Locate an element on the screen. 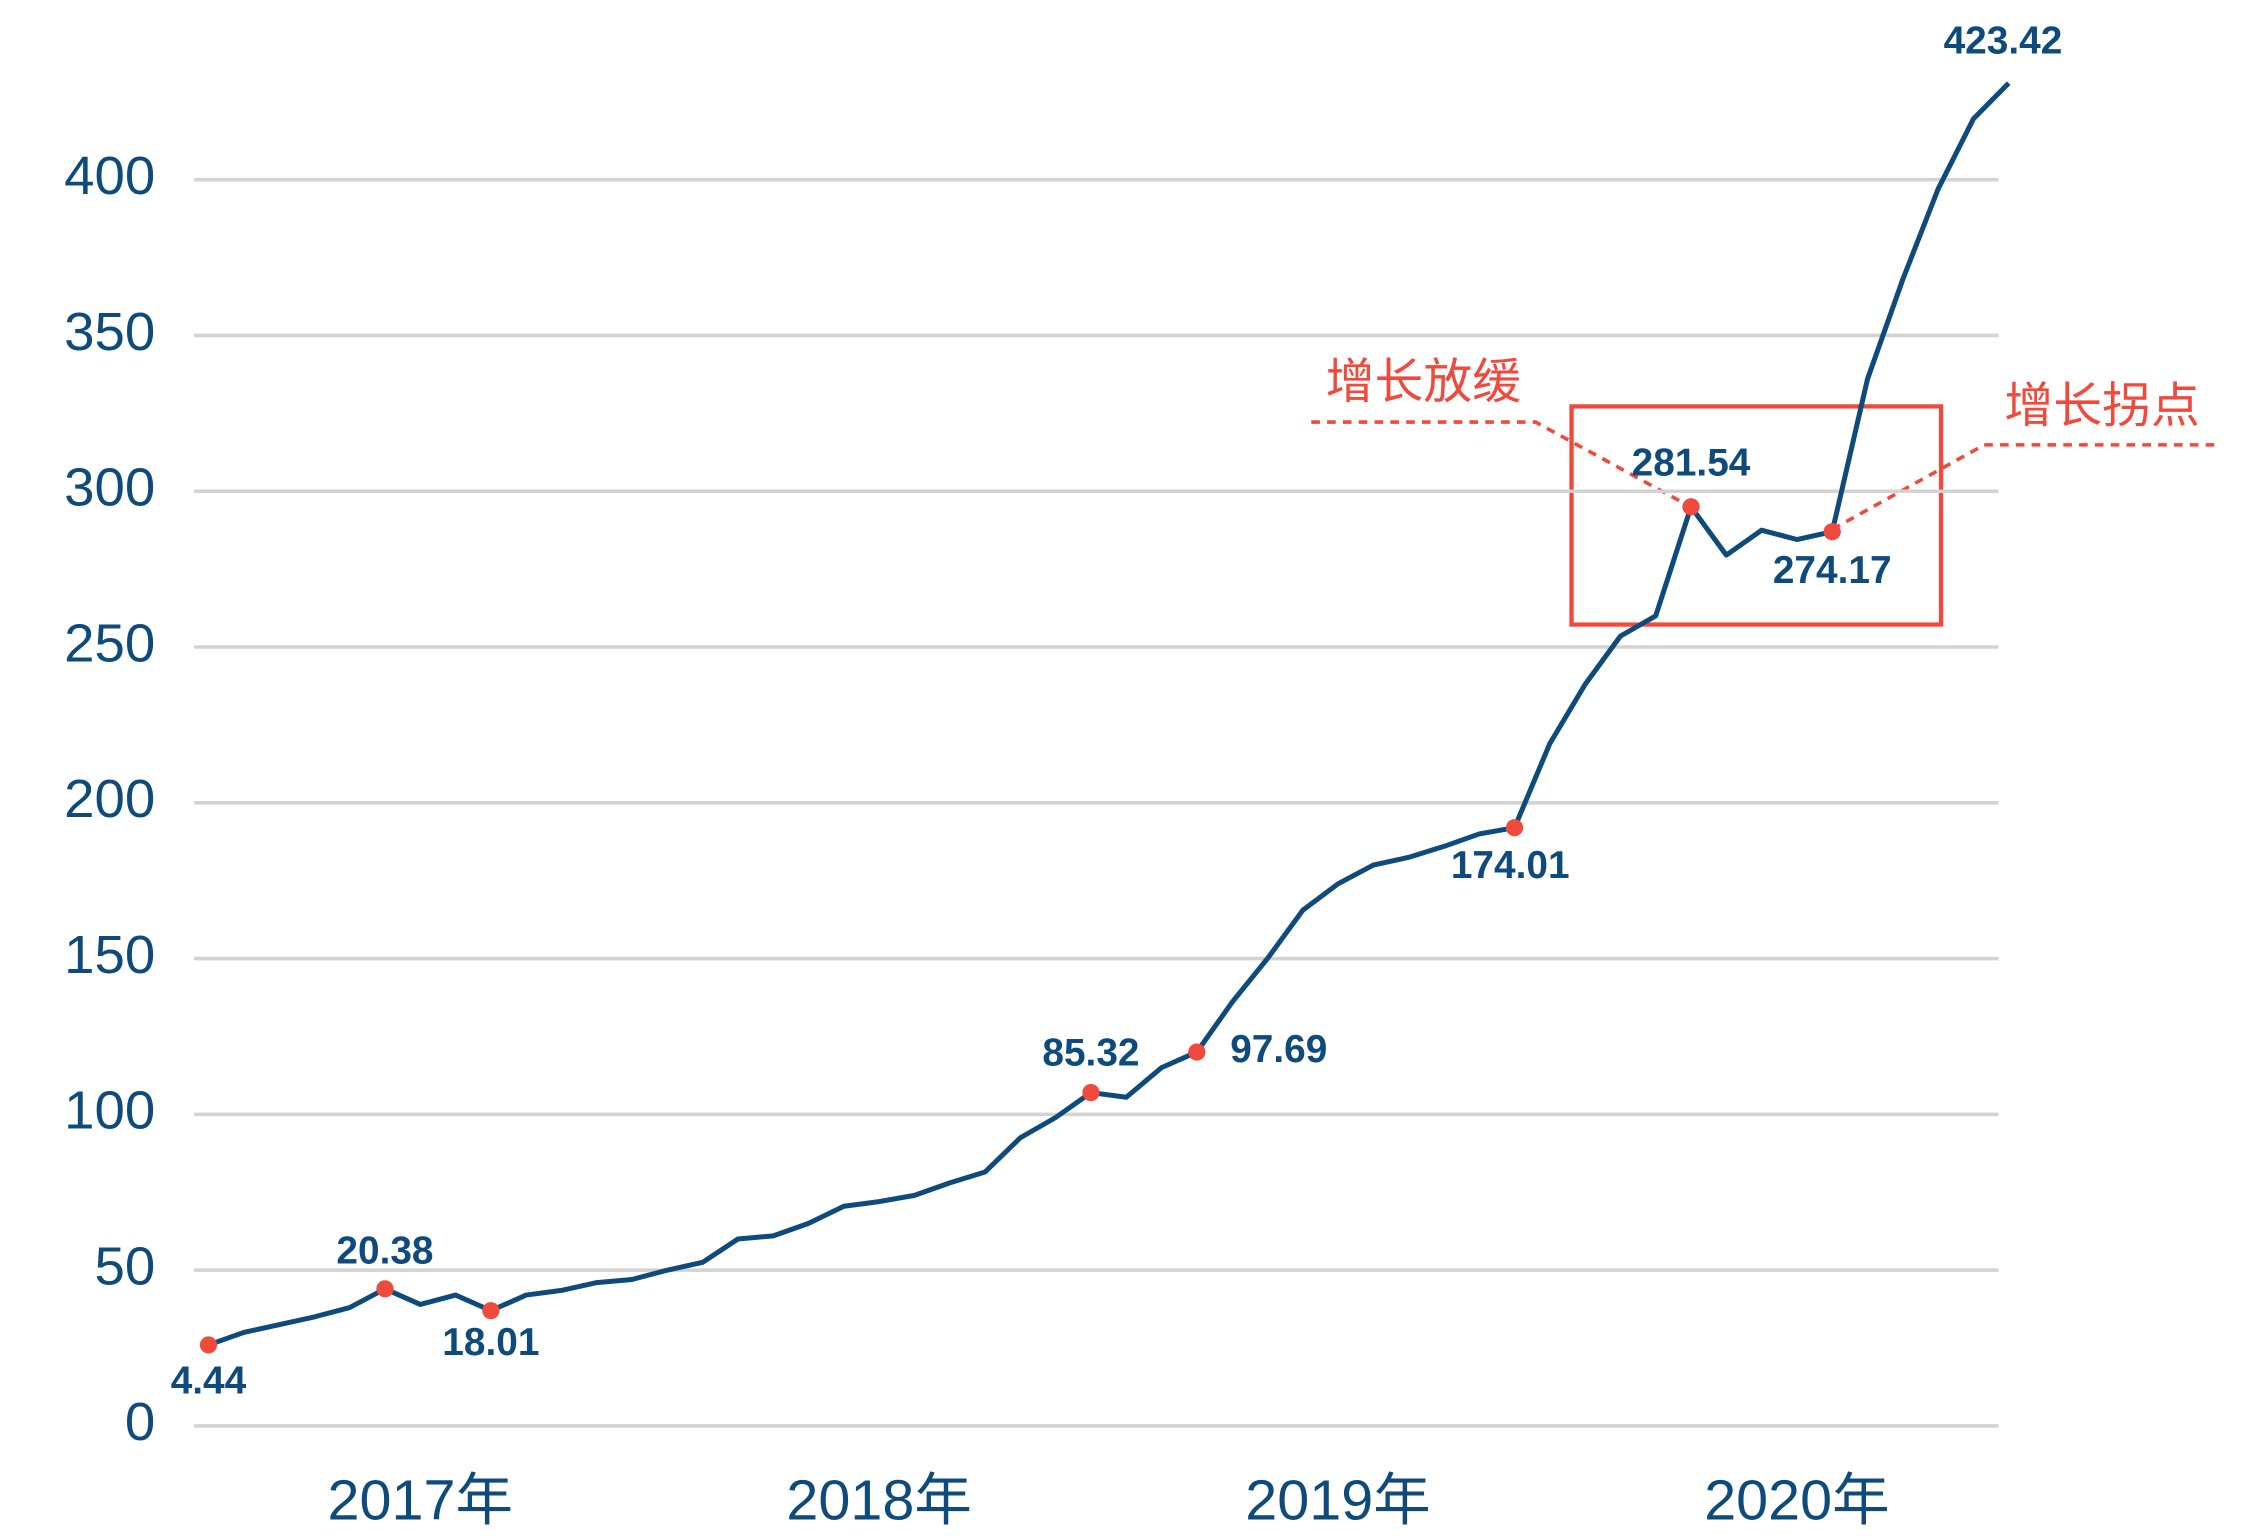 The image size is (2243, 1540). x-tick-label: 2019年 is located at coordinates (1337, 1501).